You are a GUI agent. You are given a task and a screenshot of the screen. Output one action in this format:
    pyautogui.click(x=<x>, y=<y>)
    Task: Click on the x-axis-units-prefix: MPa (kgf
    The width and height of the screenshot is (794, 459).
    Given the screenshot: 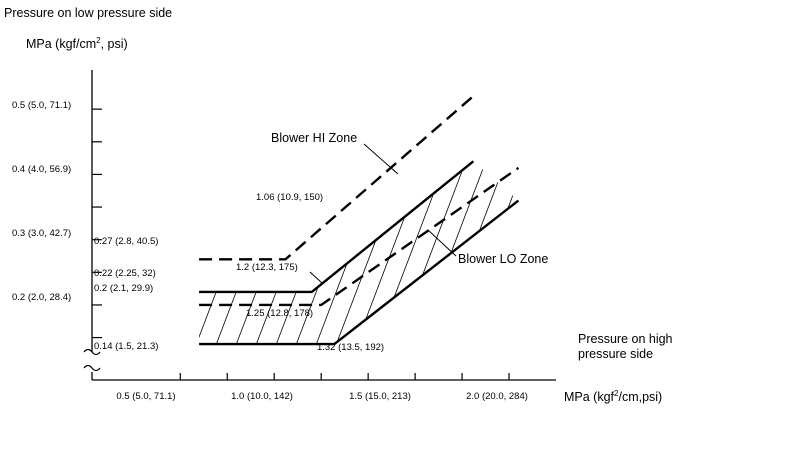 What is the action you would take?
    pyautogui.click(x=589, y=397)
    